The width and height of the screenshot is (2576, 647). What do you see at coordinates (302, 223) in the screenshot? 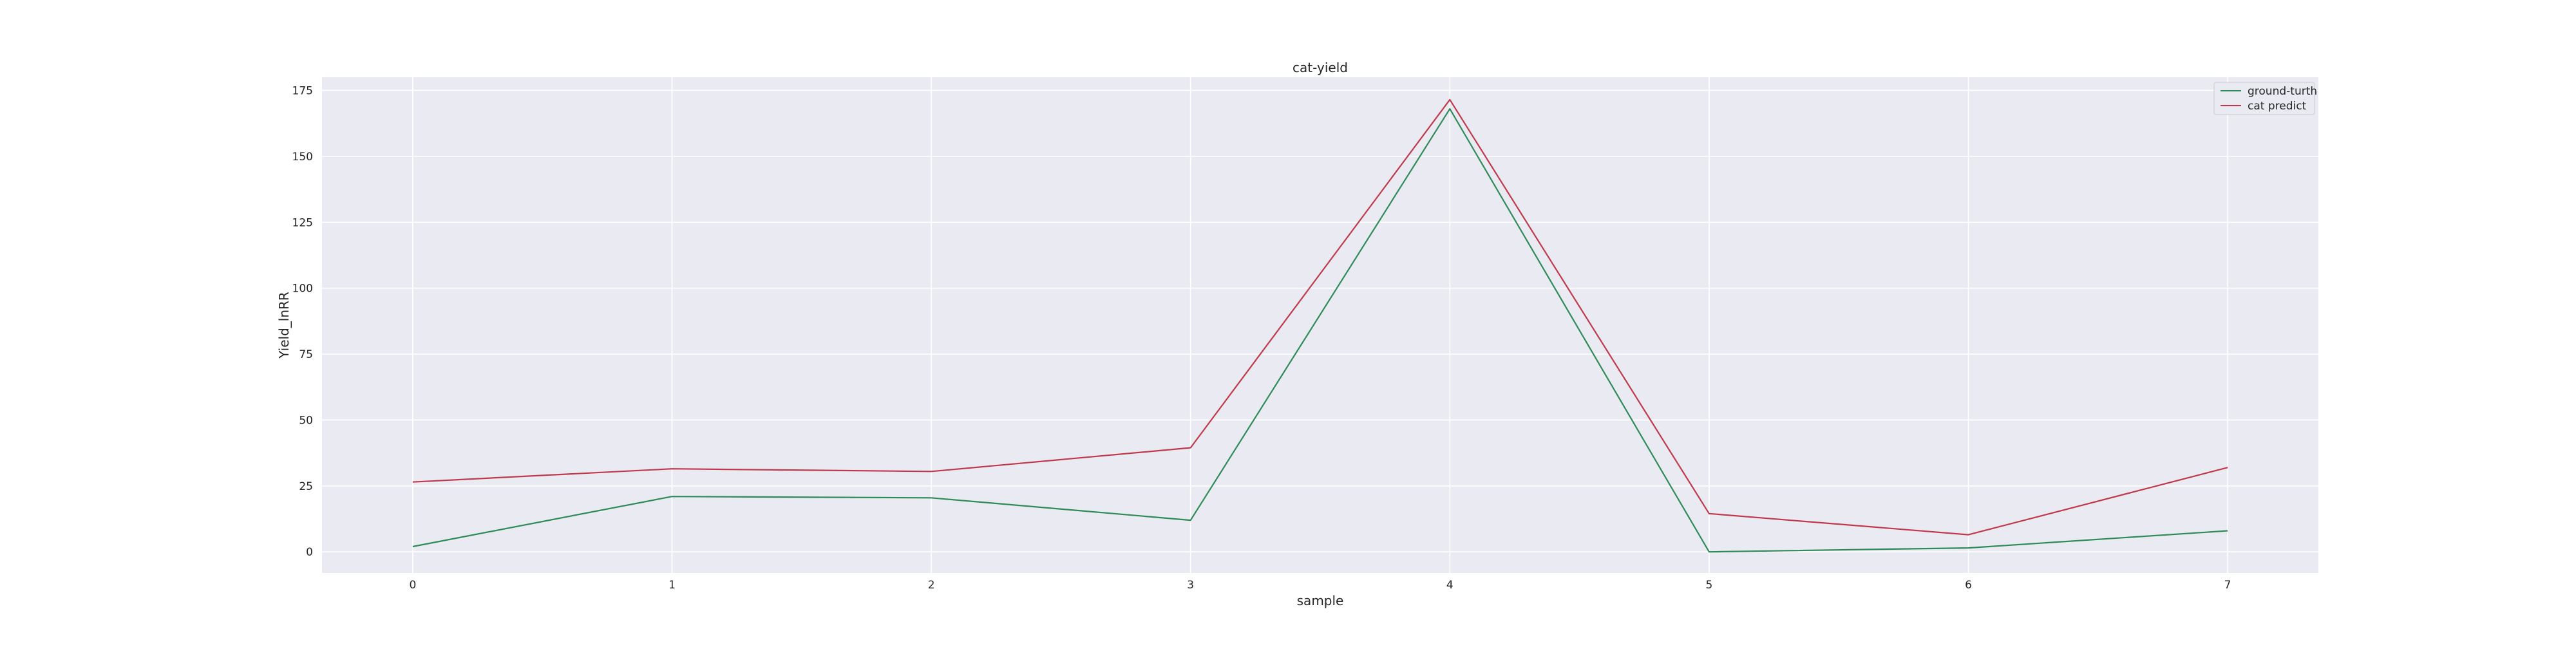
I see `y-tick-label: 125` at bounding box center [302, 223].